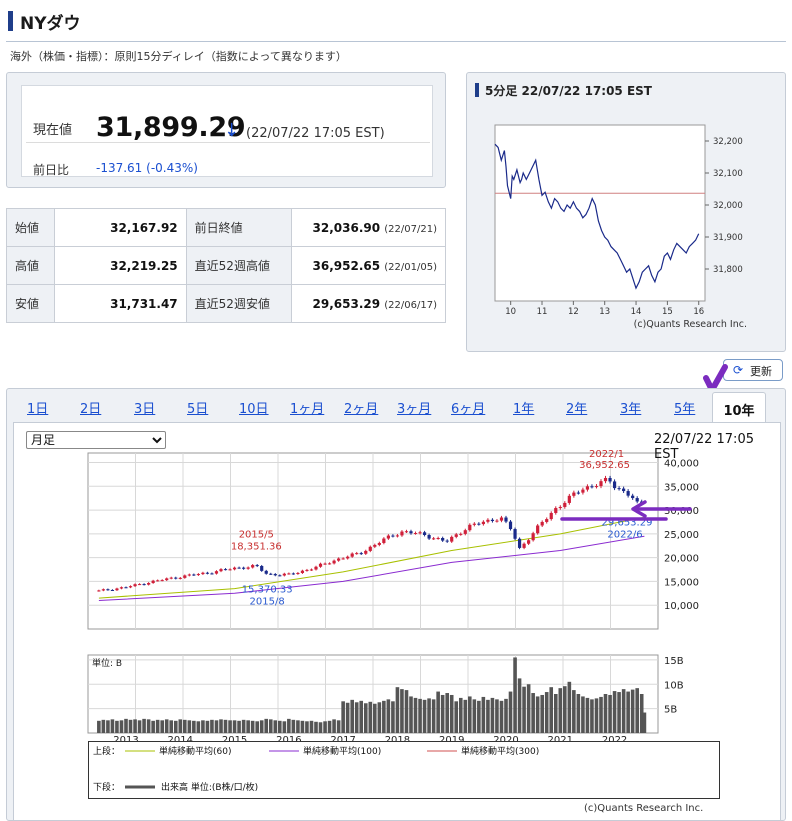 Image resolution: width=792 pixels, height=821 pixels. I want to click on history-chart-credit: (c)Quants Research Inc., so click(644, 808).